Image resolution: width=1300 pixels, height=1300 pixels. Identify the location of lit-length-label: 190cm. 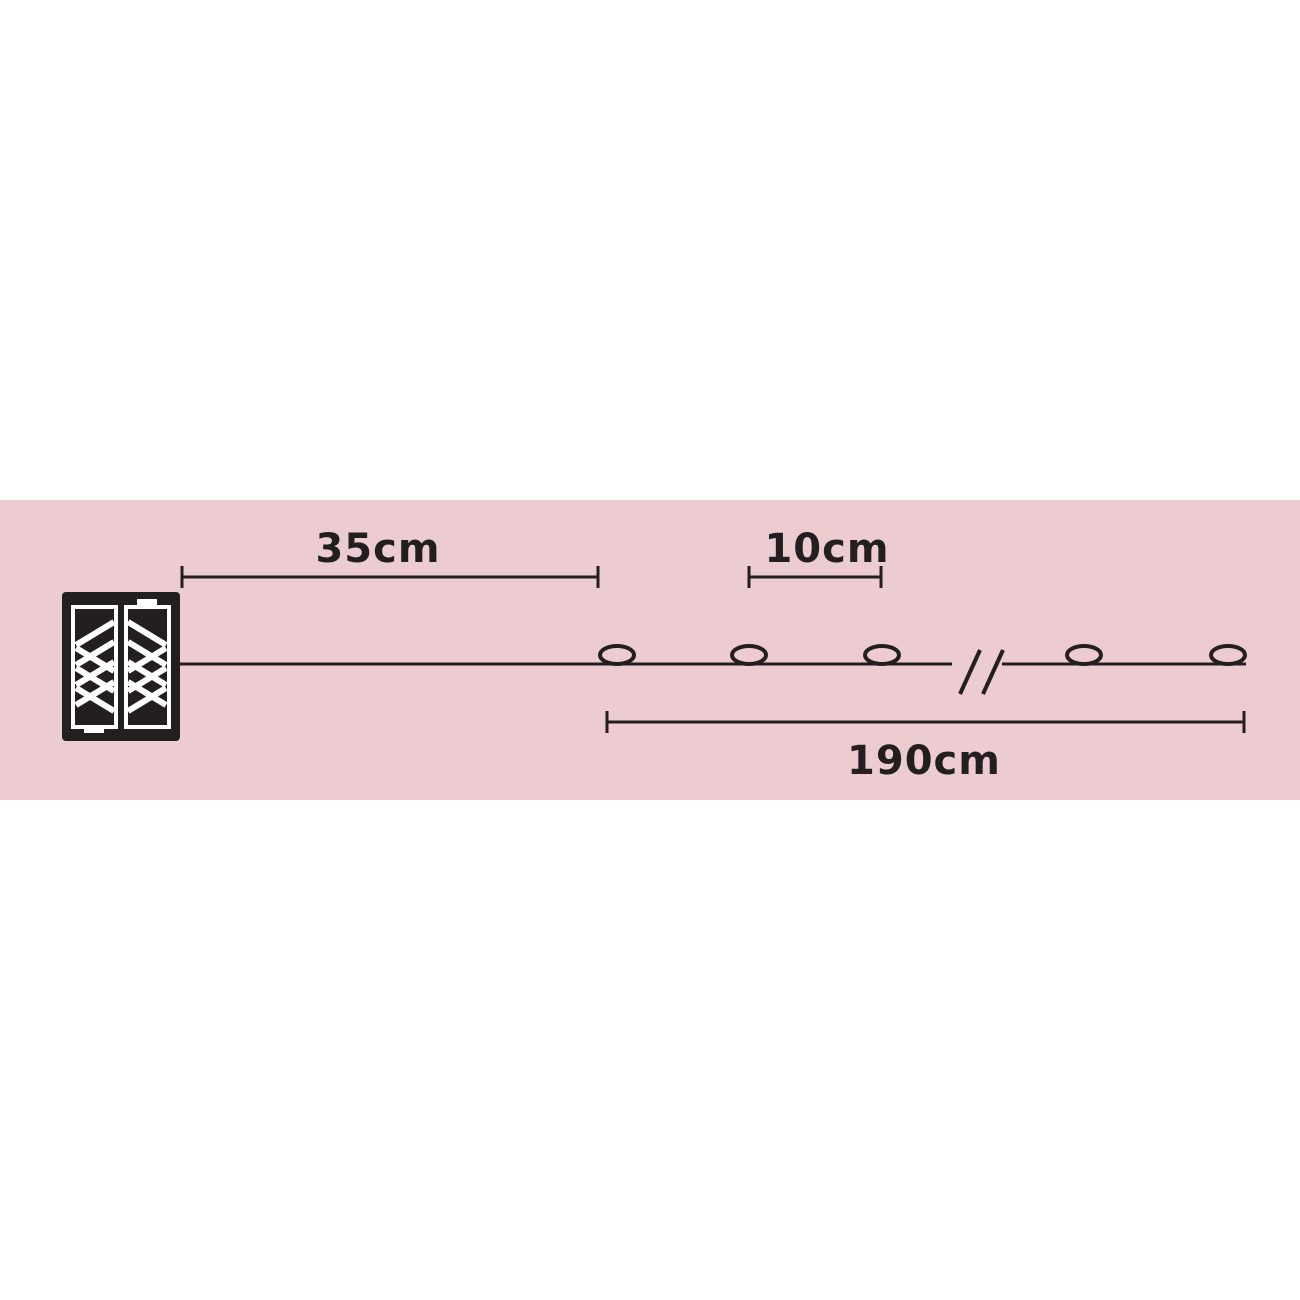
(924, 761).